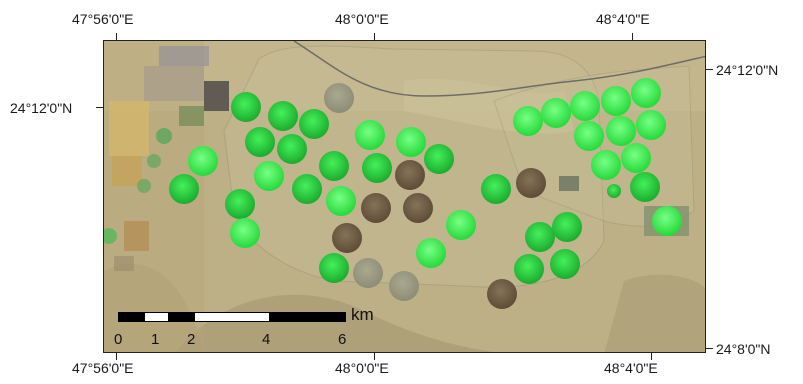 The height and width of the screenshot is (384, 803). What do you see at coordinates (631, 368) in the screenshot?
I see `lon-label-bottom-3: 48°4'0"E` at bounding box center [631, 368].